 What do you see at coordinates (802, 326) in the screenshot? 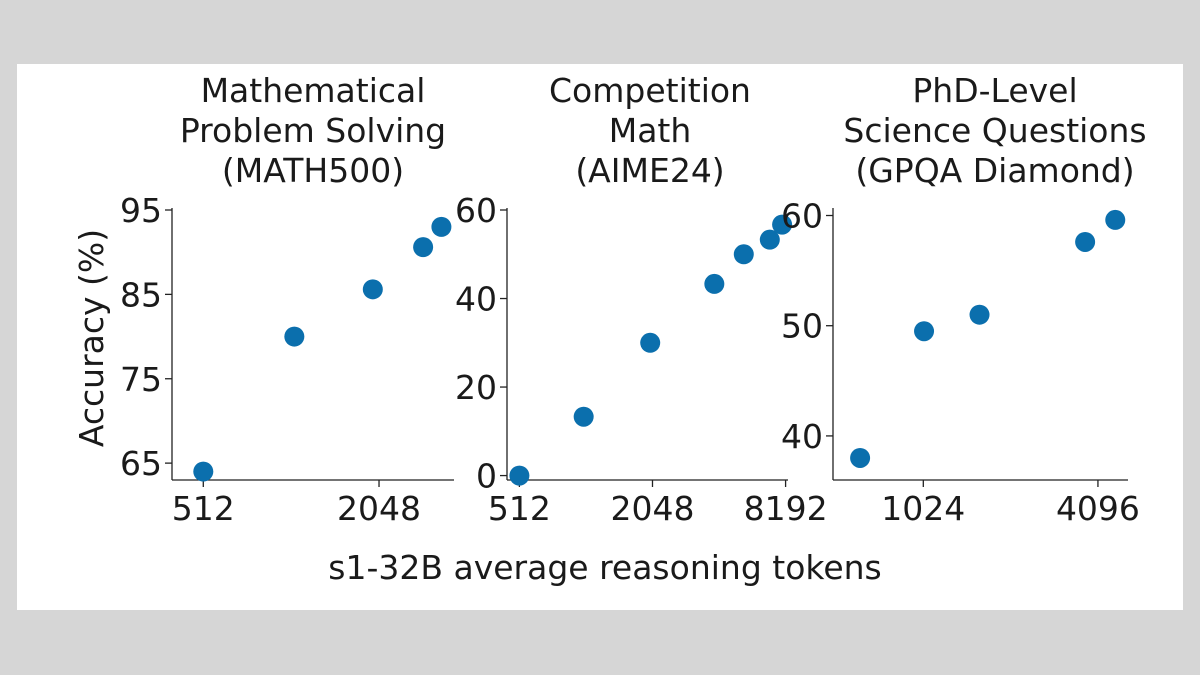
I see `y-tick-label: 50` at bounding box center [802, 326].